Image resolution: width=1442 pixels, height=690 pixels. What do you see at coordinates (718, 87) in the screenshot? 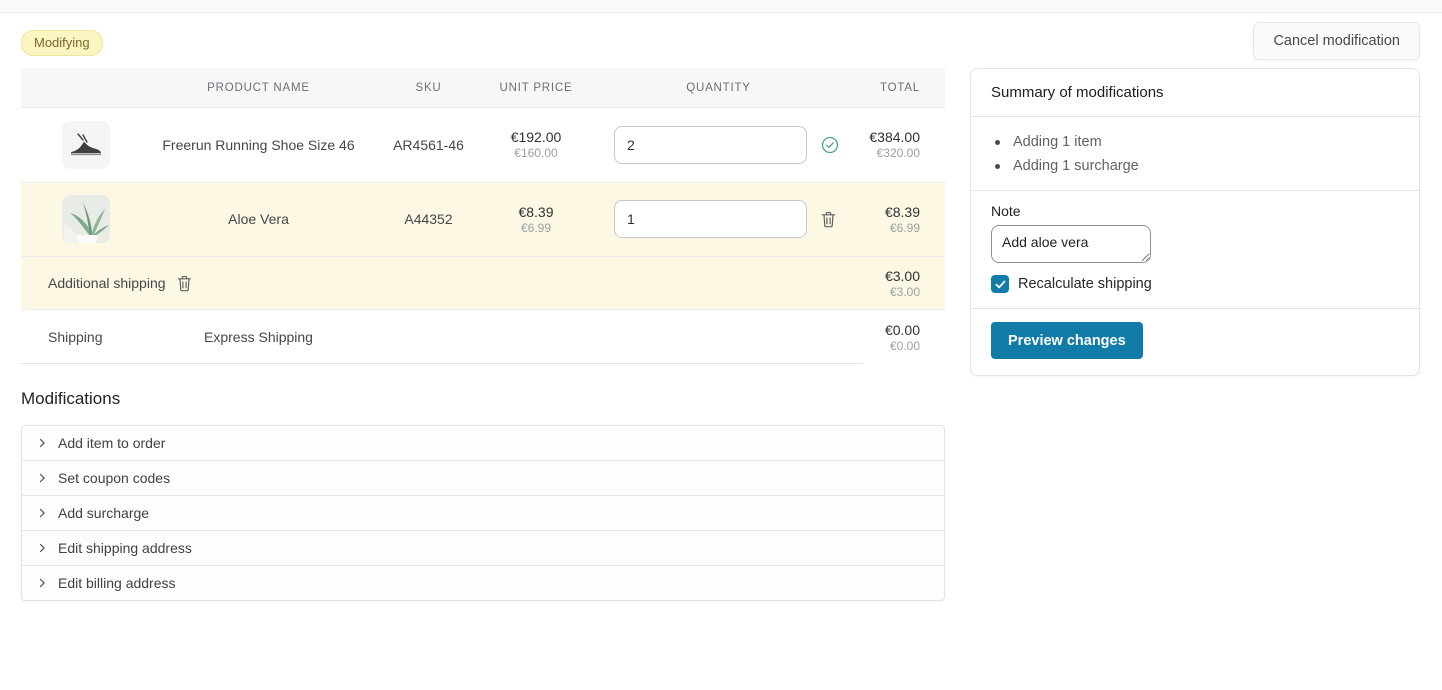
I see `header-quantity: QUANTITY` at bounding box center [718, 87].